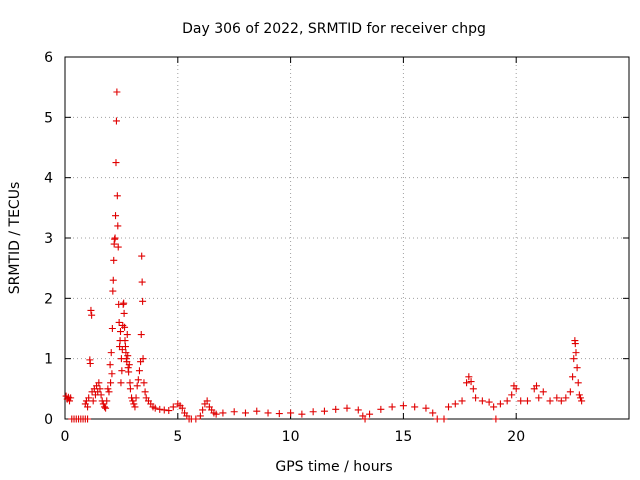  I want to click on x-tick-label: 0, so click(65, 437).